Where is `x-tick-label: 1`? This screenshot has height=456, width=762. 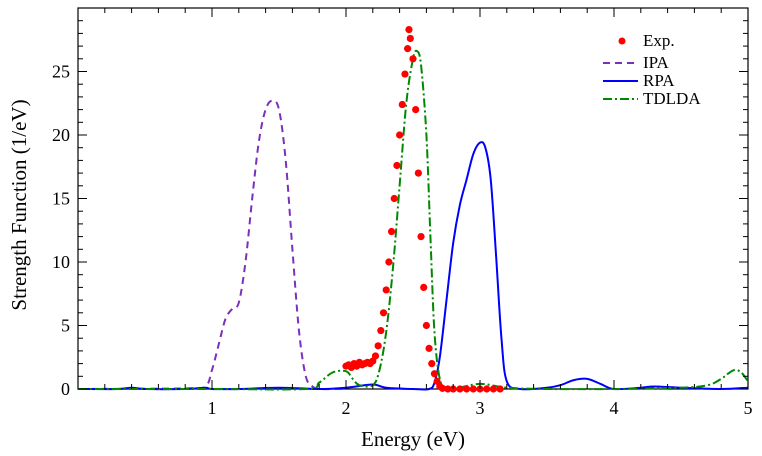 x-tick-label: 1 is located at coordinates (212, 408).